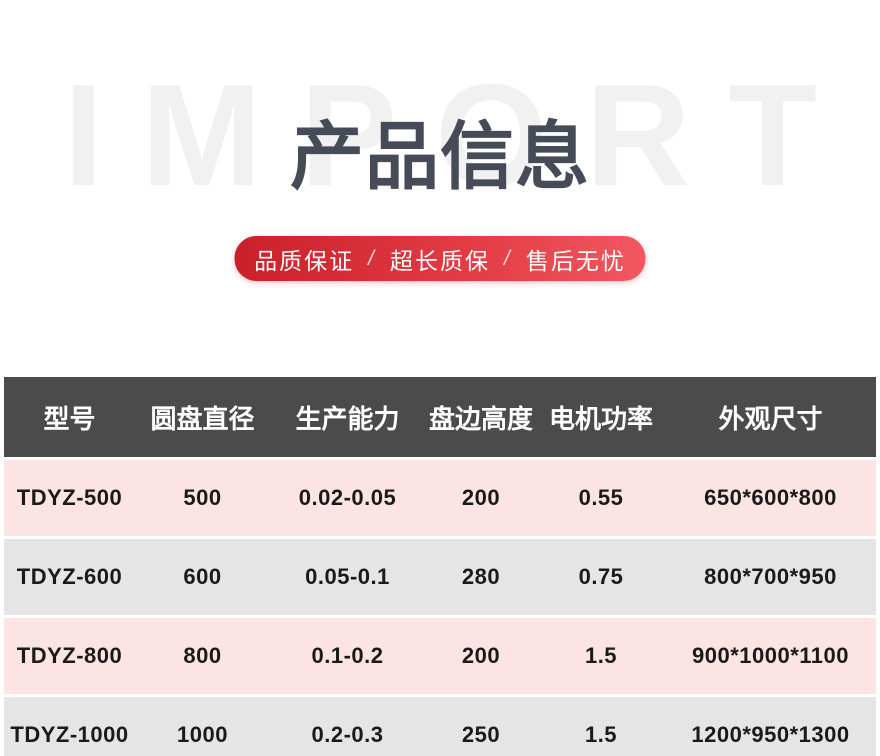  Describe the element at coordinates (347, 418) in the screenshot. I see `col-header-capacity: 生产能力` at that location.